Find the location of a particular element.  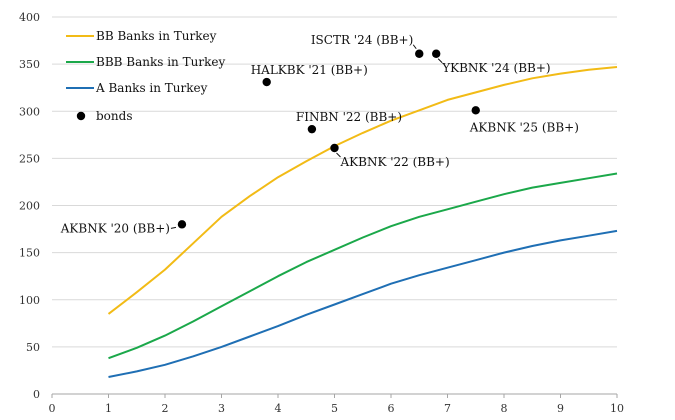

bond-label: AKBNK '20 (BB+) is located at coordinates (115, 228).